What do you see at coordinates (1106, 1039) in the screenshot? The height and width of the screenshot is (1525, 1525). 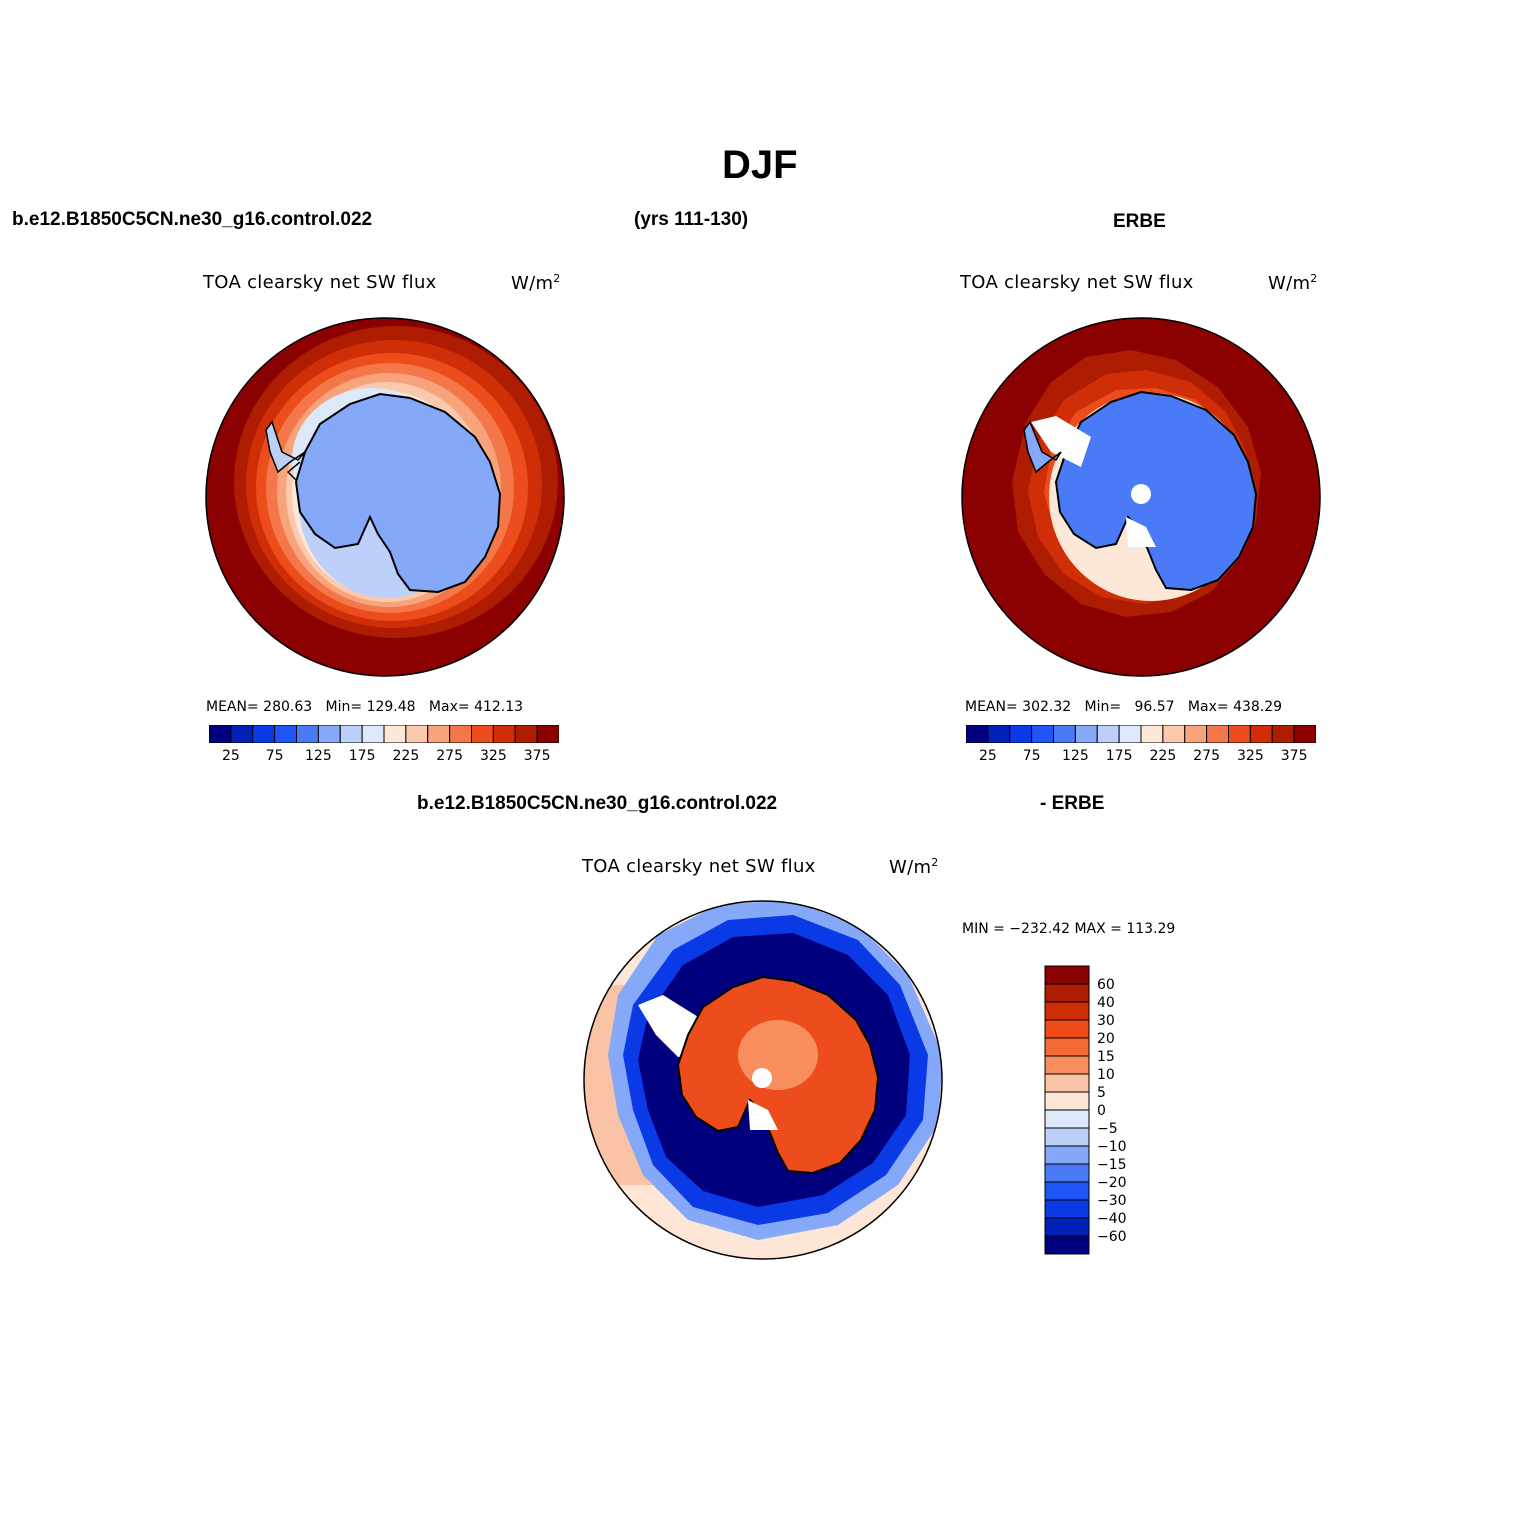 I see `diff-colorbar-tick-label: 20` at bounding box center [1106, 1039].